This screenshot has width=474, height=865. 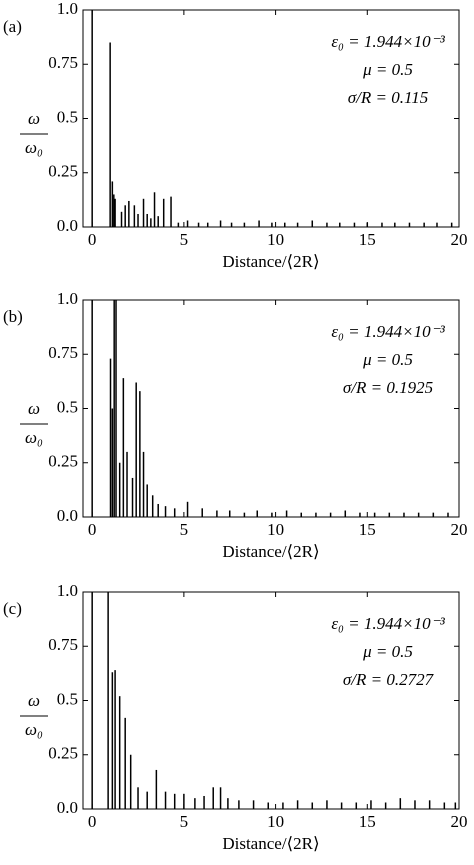 What do you see at coordinates (389, 679) in the screenshot?
I see `annotation: σ/R = 0.2727` at bounding box center [389, 679].